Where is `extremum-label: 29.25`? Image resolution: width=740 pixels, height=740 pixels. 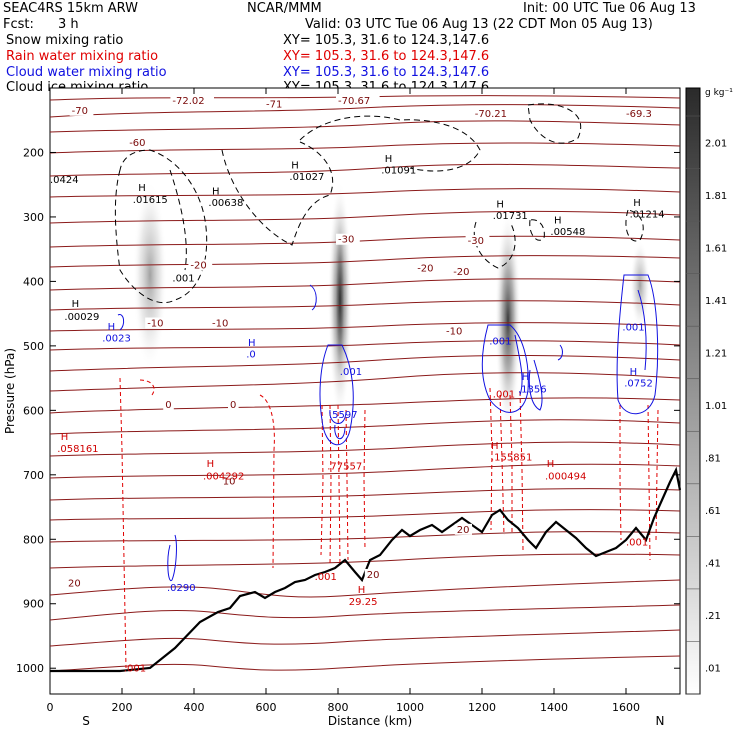 extremum-label: 29.25 is located at coordinates (363, 602).